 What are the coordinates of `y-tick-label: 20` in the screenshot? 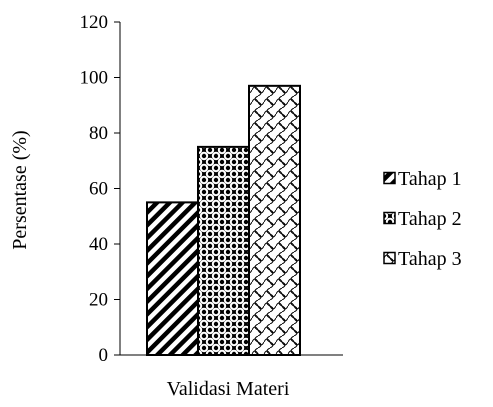 It's located at (98, 300).